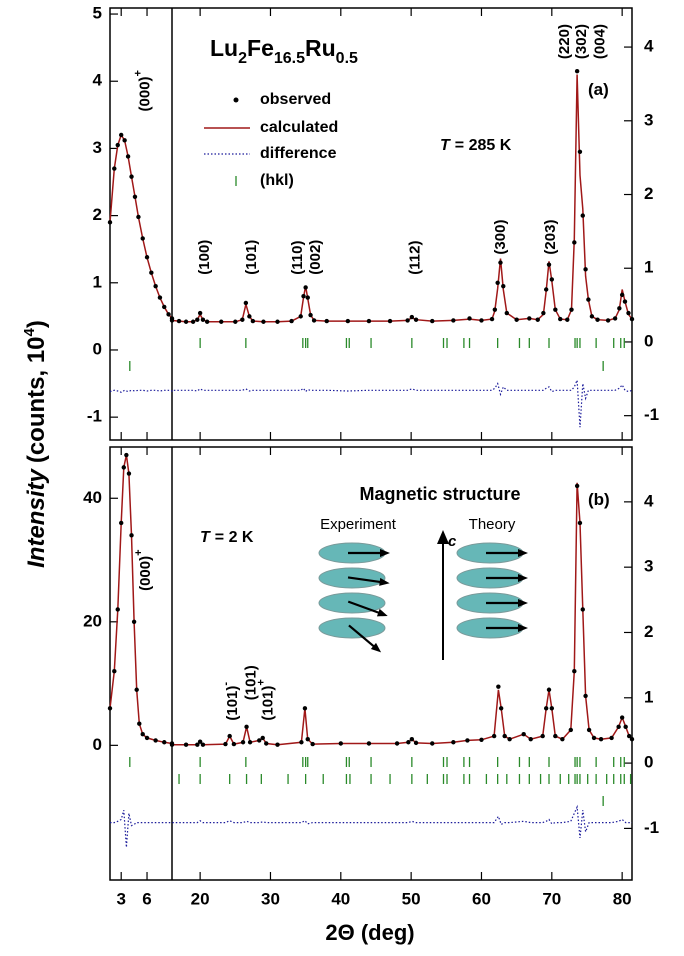  I want to click on panel-label: (b), so click(599, 499).